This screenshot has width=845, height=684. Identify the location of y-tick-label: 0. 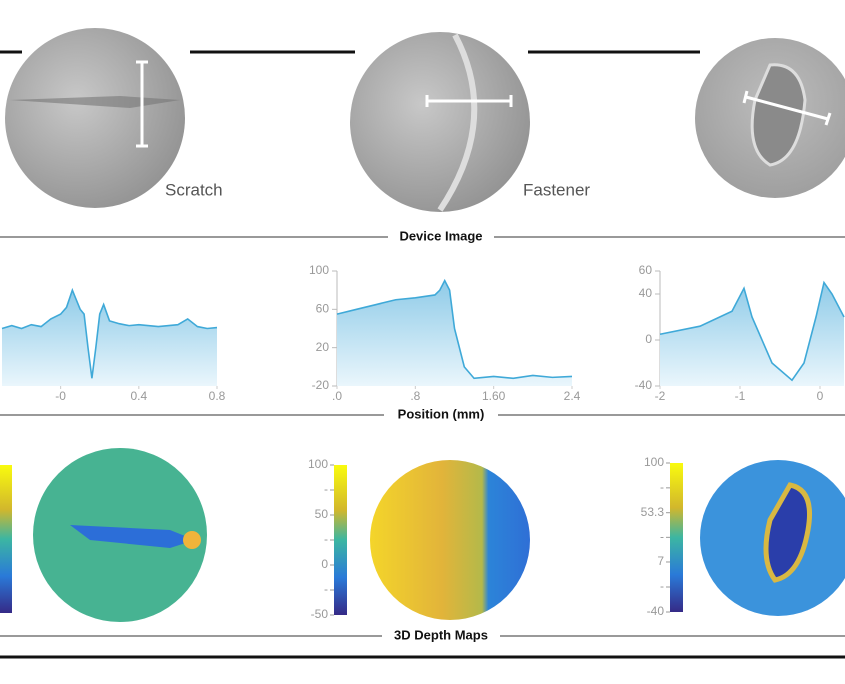
(648, 339).